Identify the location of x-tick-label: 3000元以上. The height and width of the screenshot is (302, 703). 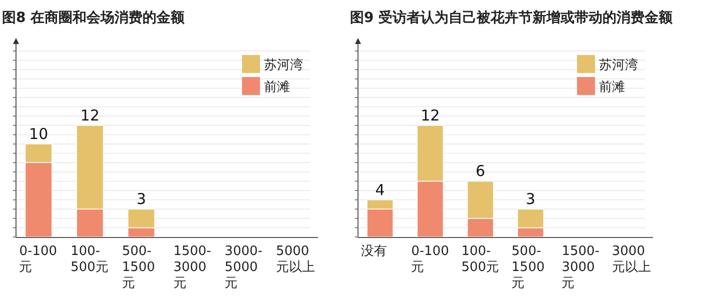
(631, 259).